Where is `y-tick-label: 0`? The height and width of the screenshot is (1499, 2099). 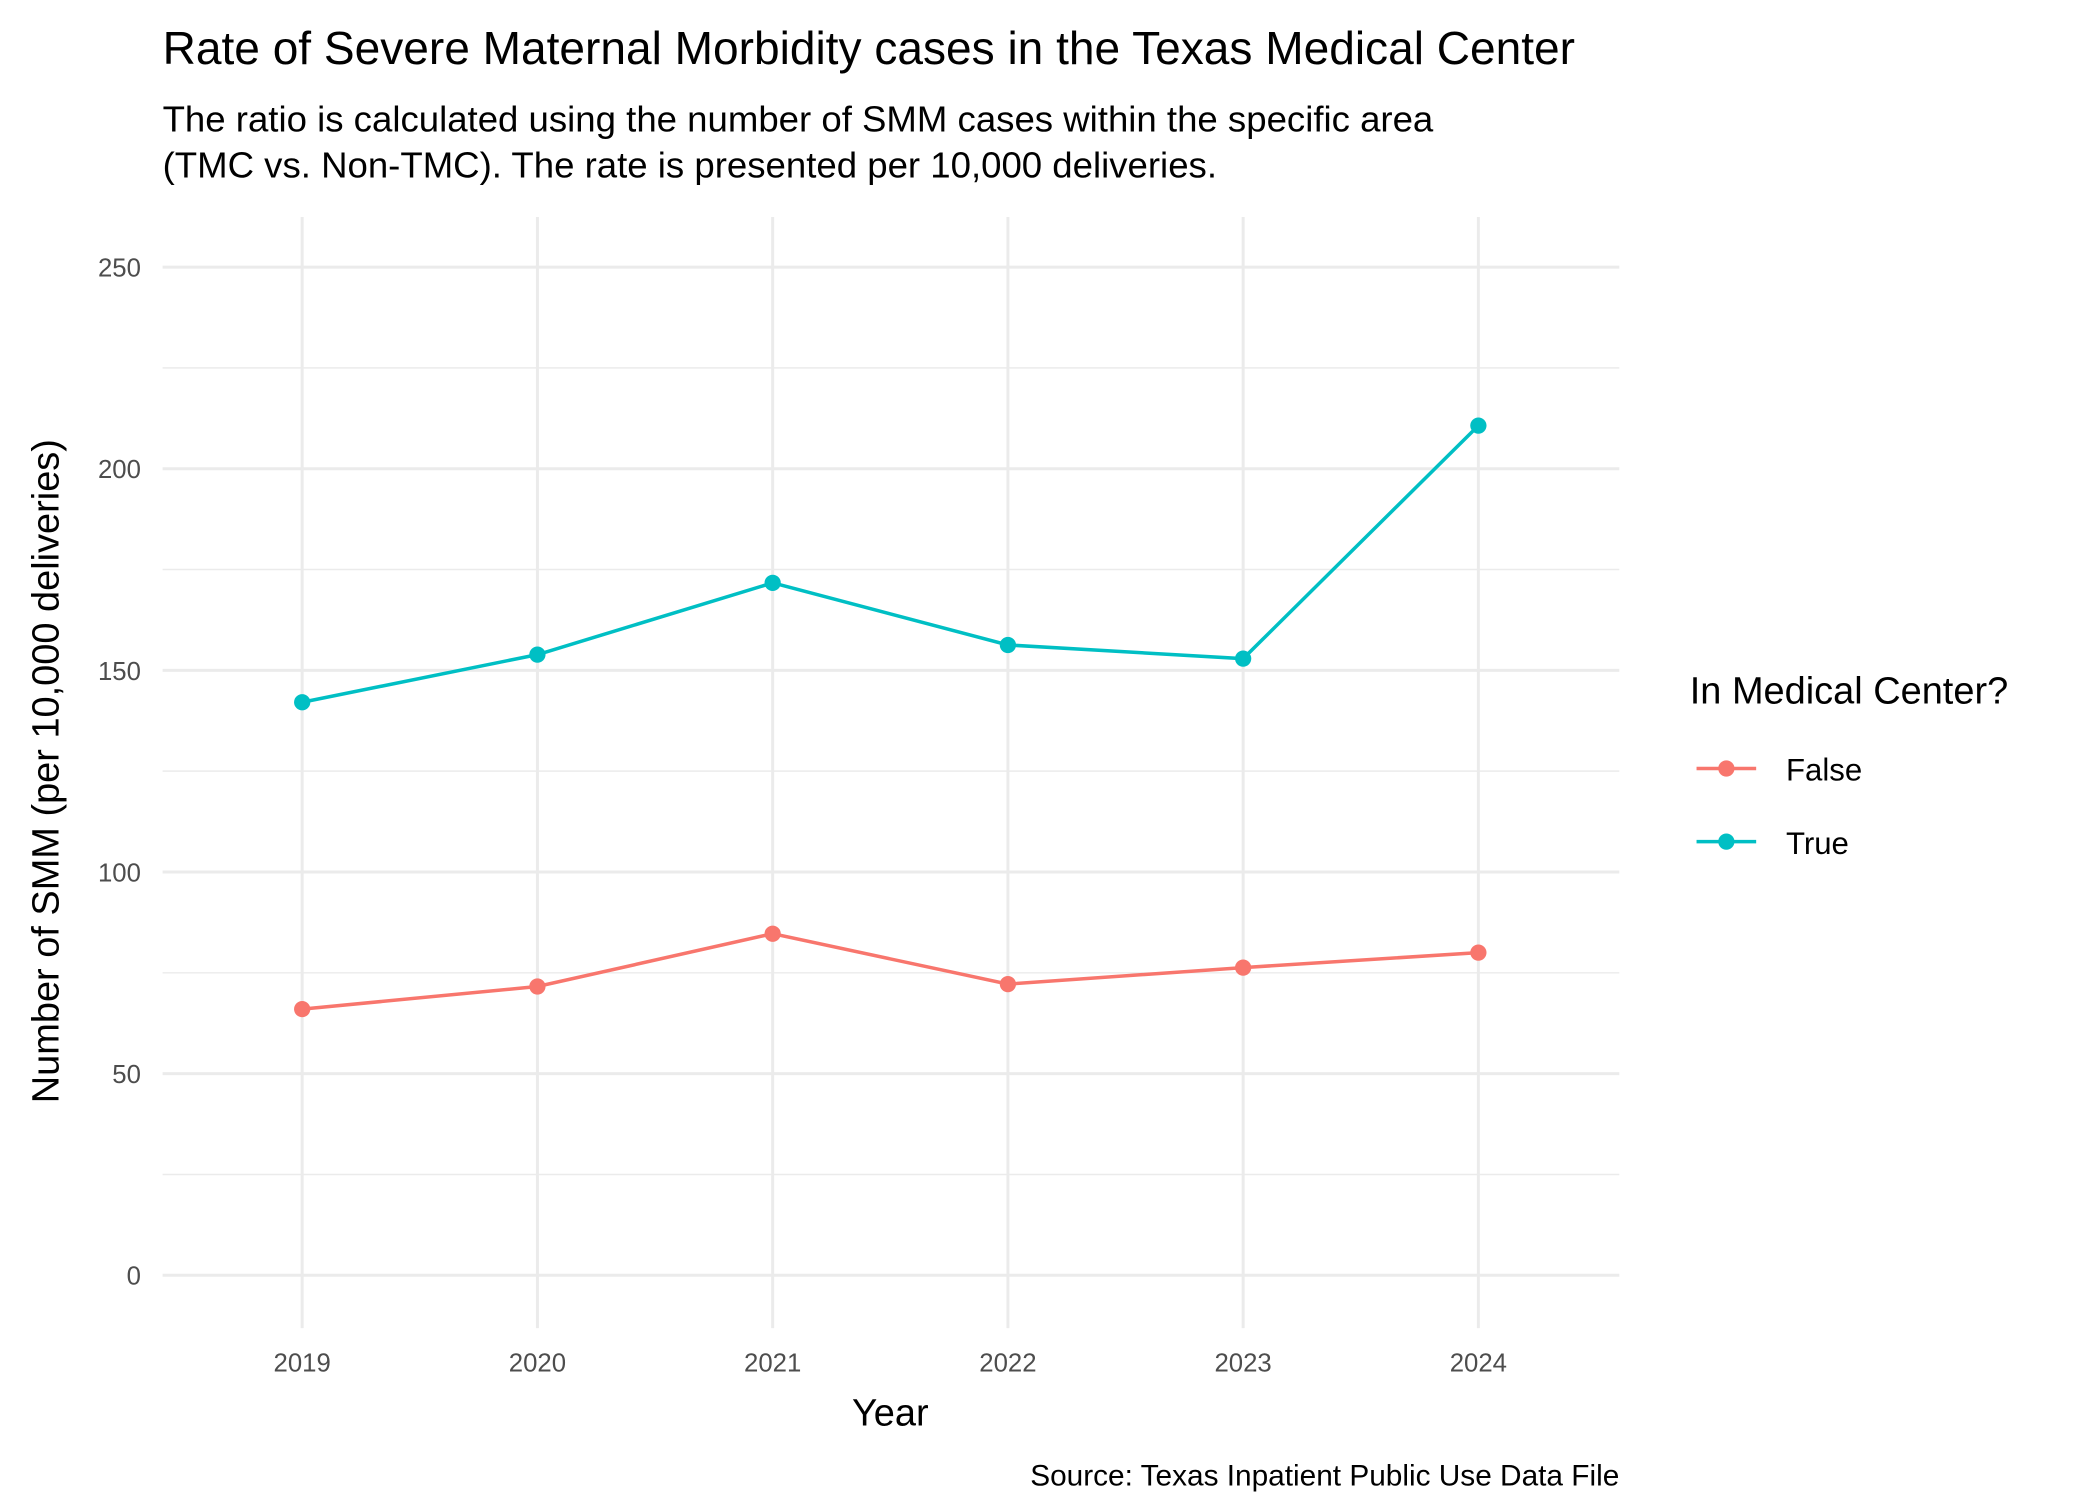
y-tick-label: 0 is located at coordinates (134, 1277).